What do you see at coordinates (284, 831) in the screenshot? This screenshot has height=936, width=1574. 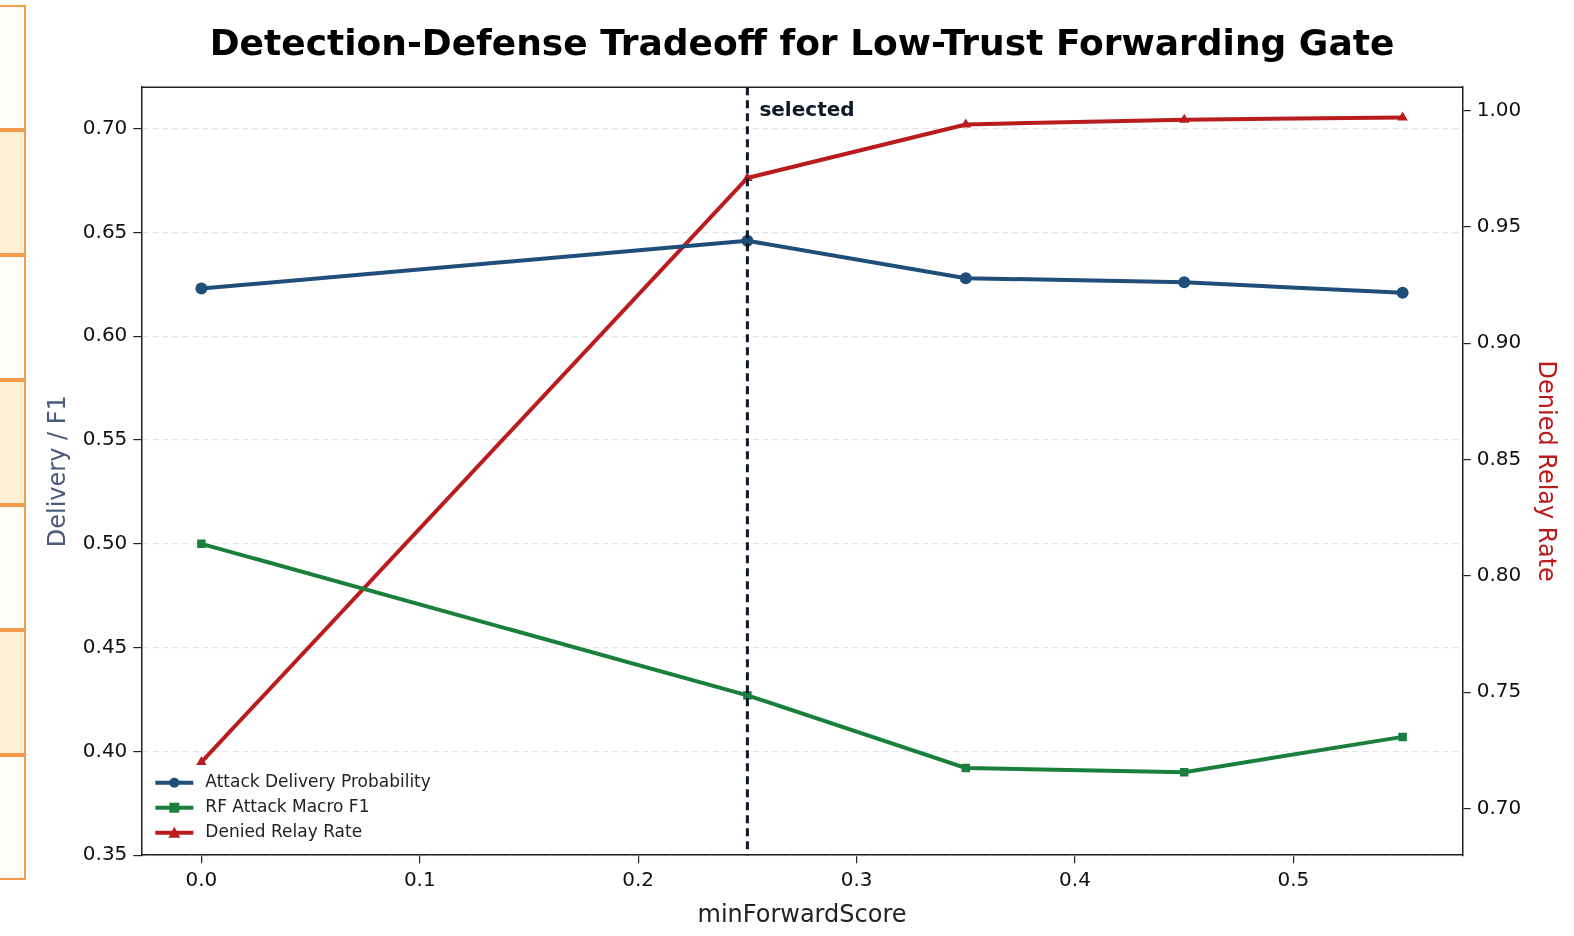 I see `legend-label: Denied Relay Rate` at bounding box center [284, 831].